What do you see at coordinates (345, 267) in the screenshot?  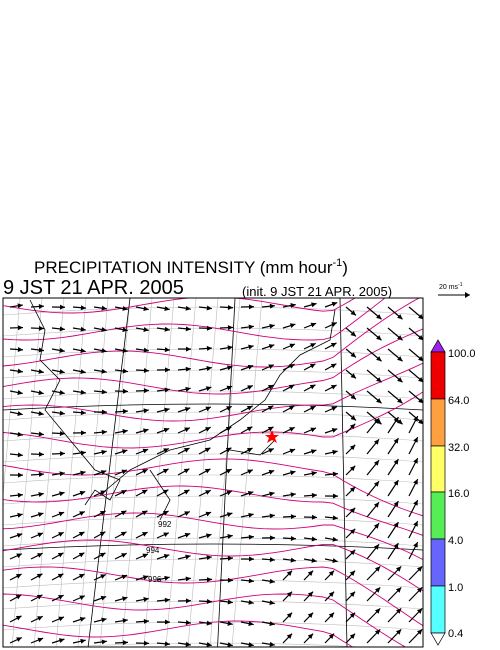 I see `title-end: )` at bounding box center [345, 267].